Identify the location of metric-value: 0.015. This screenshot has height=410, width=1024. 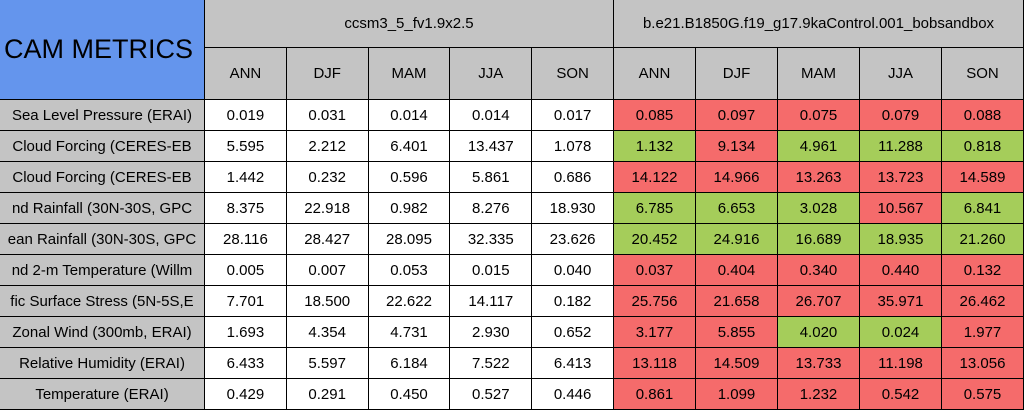
(491, 270).